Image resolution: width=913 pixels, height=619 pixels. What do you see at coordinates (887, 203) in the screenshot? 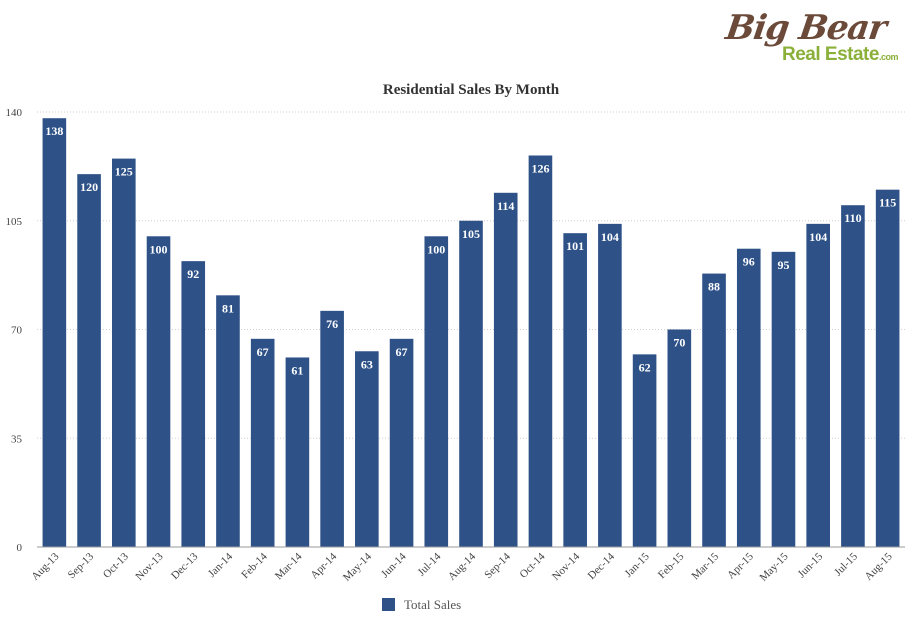
I see `bar-data-label: 115` at bounding box center [887, 203].